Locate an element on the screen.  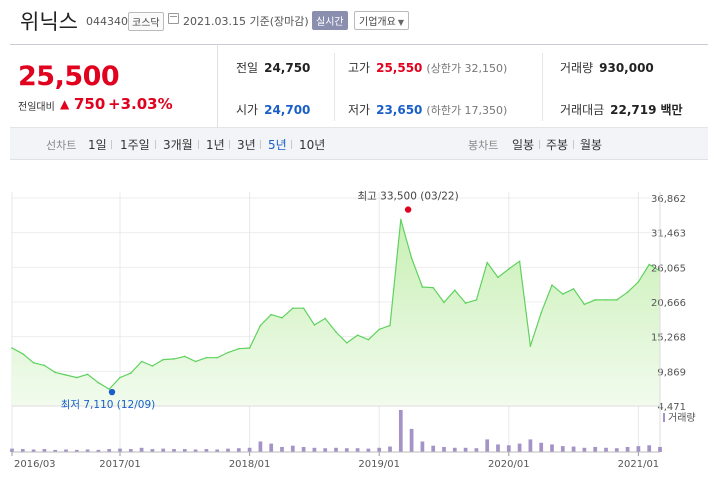
tab-daily: 일봉 is located at coordinates (523, 145).